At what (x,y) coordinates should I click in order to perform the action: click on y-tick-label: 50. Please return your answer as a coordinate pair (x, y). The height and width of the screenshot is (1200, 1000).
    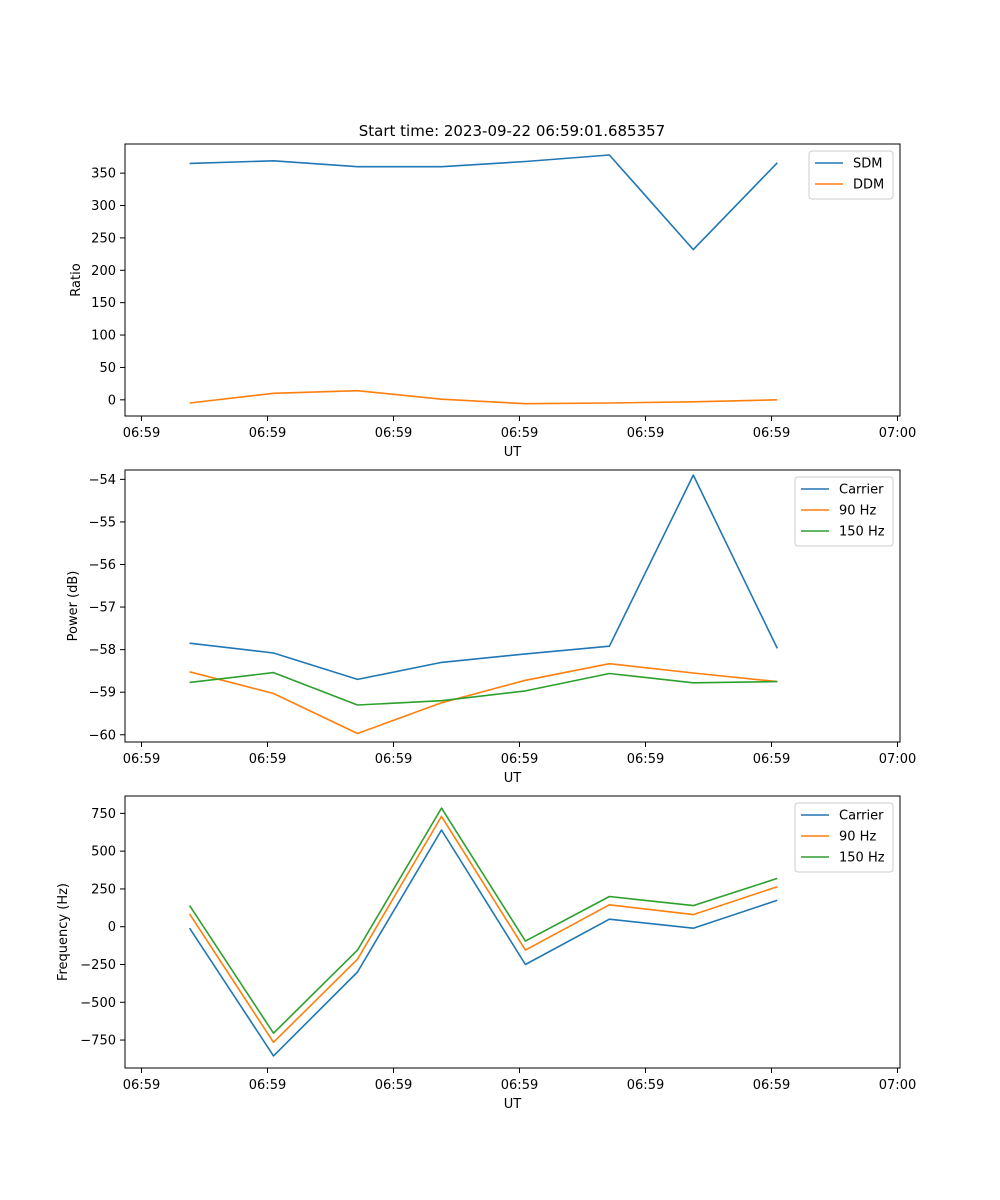
    Looking at the image, I should click on (107, 368).